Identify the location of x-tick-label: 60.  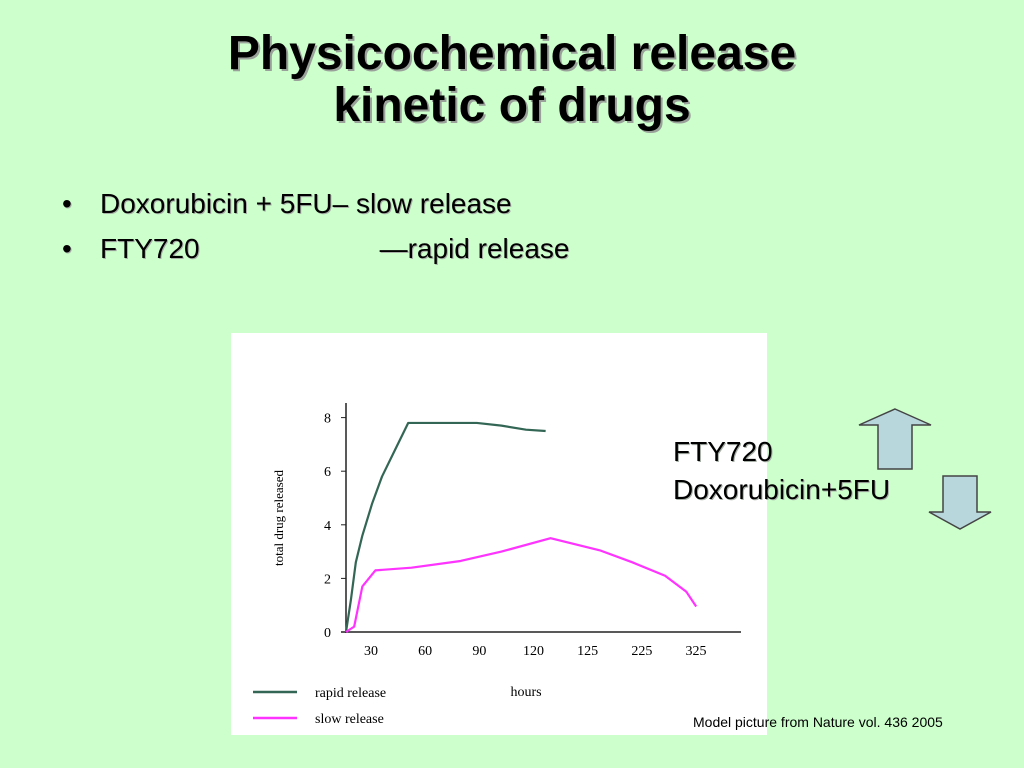
(425, 651).